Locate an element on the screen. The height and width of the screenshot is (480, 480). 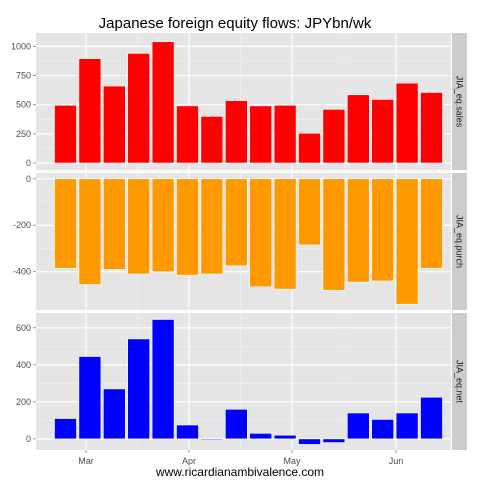
y-tick-label: 400 is located at coordinates (23, 365).